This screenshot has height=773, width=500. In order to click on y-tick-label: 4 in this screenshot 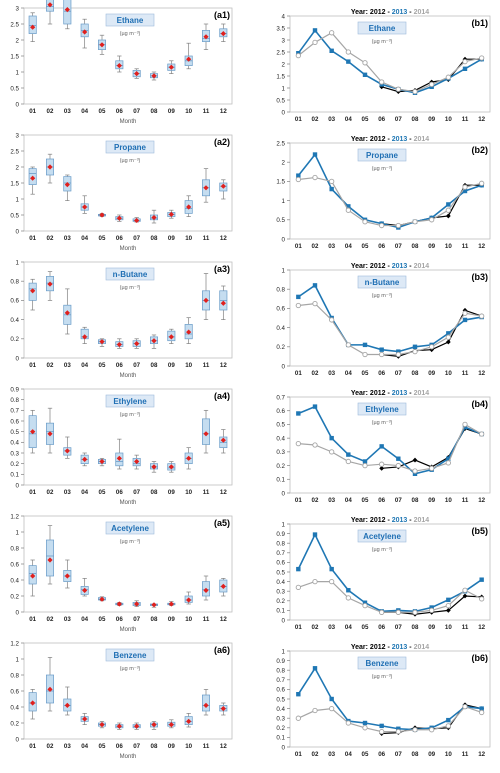, I will do `click(284, 16)`.